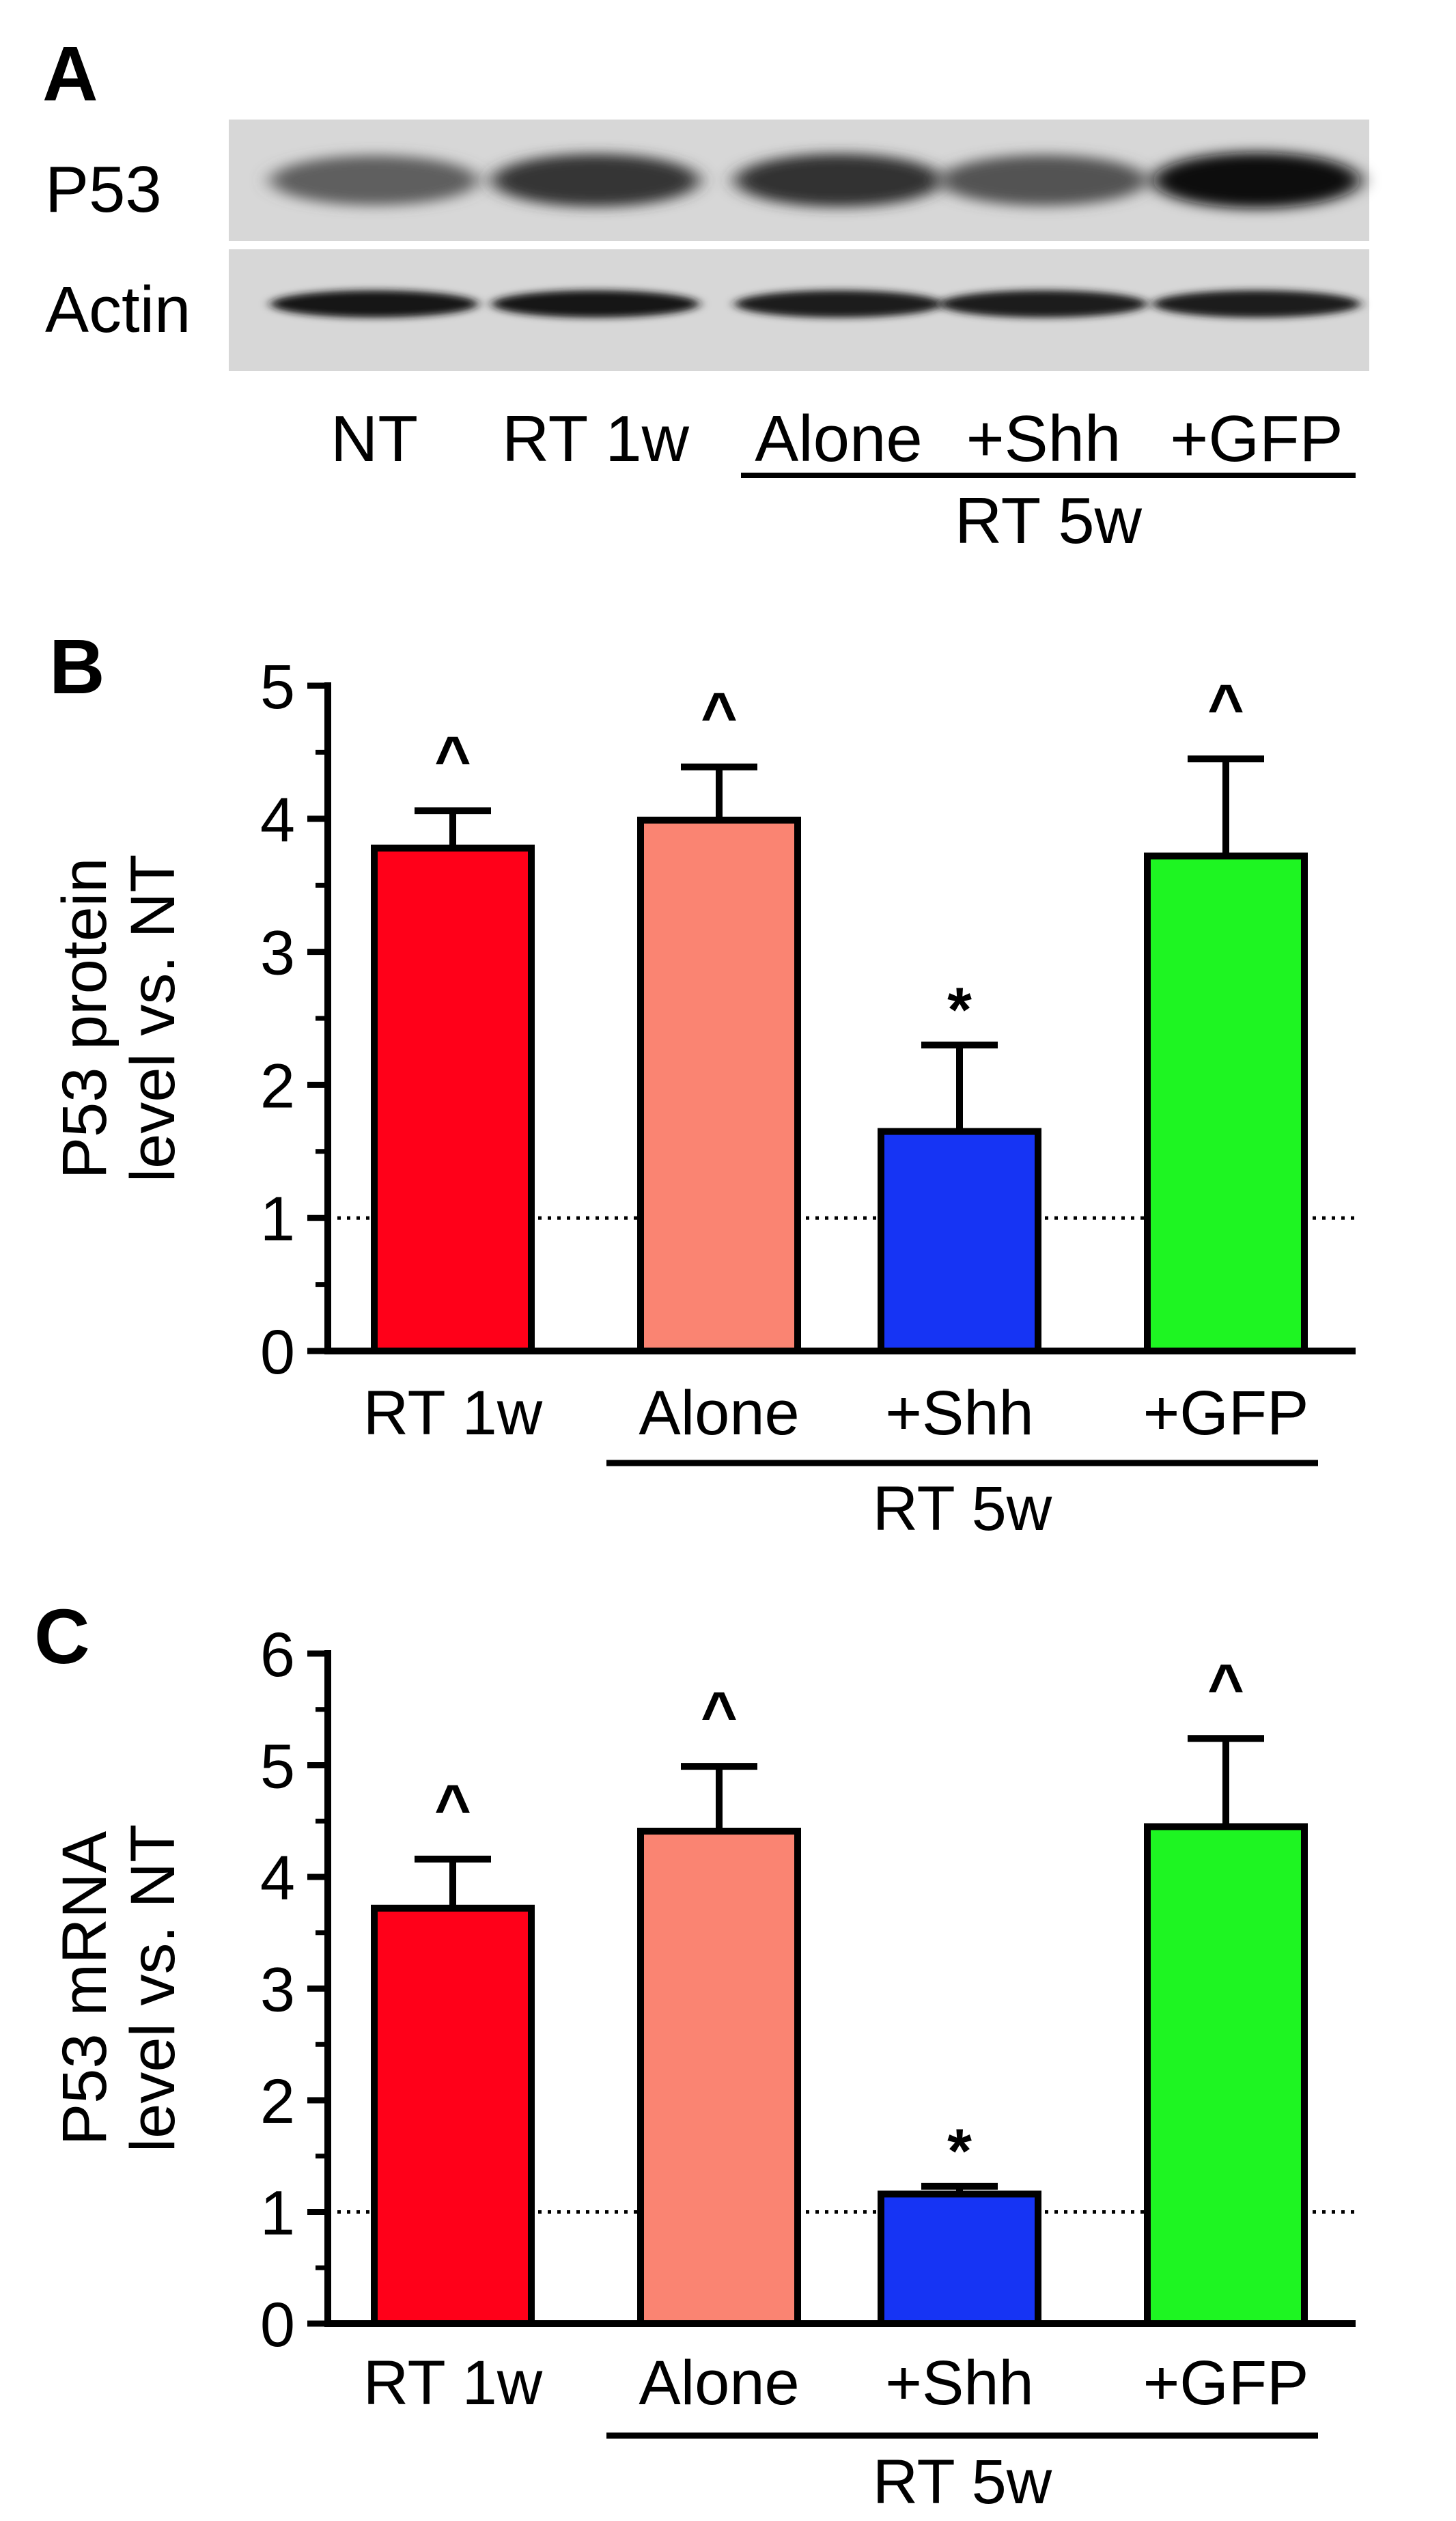 The width and height of the screenshot is (1456, 2521). Describe the element at coordinates (1043, 438) in the screenshot. I see `lane-label-shh: +Shh` at that location.